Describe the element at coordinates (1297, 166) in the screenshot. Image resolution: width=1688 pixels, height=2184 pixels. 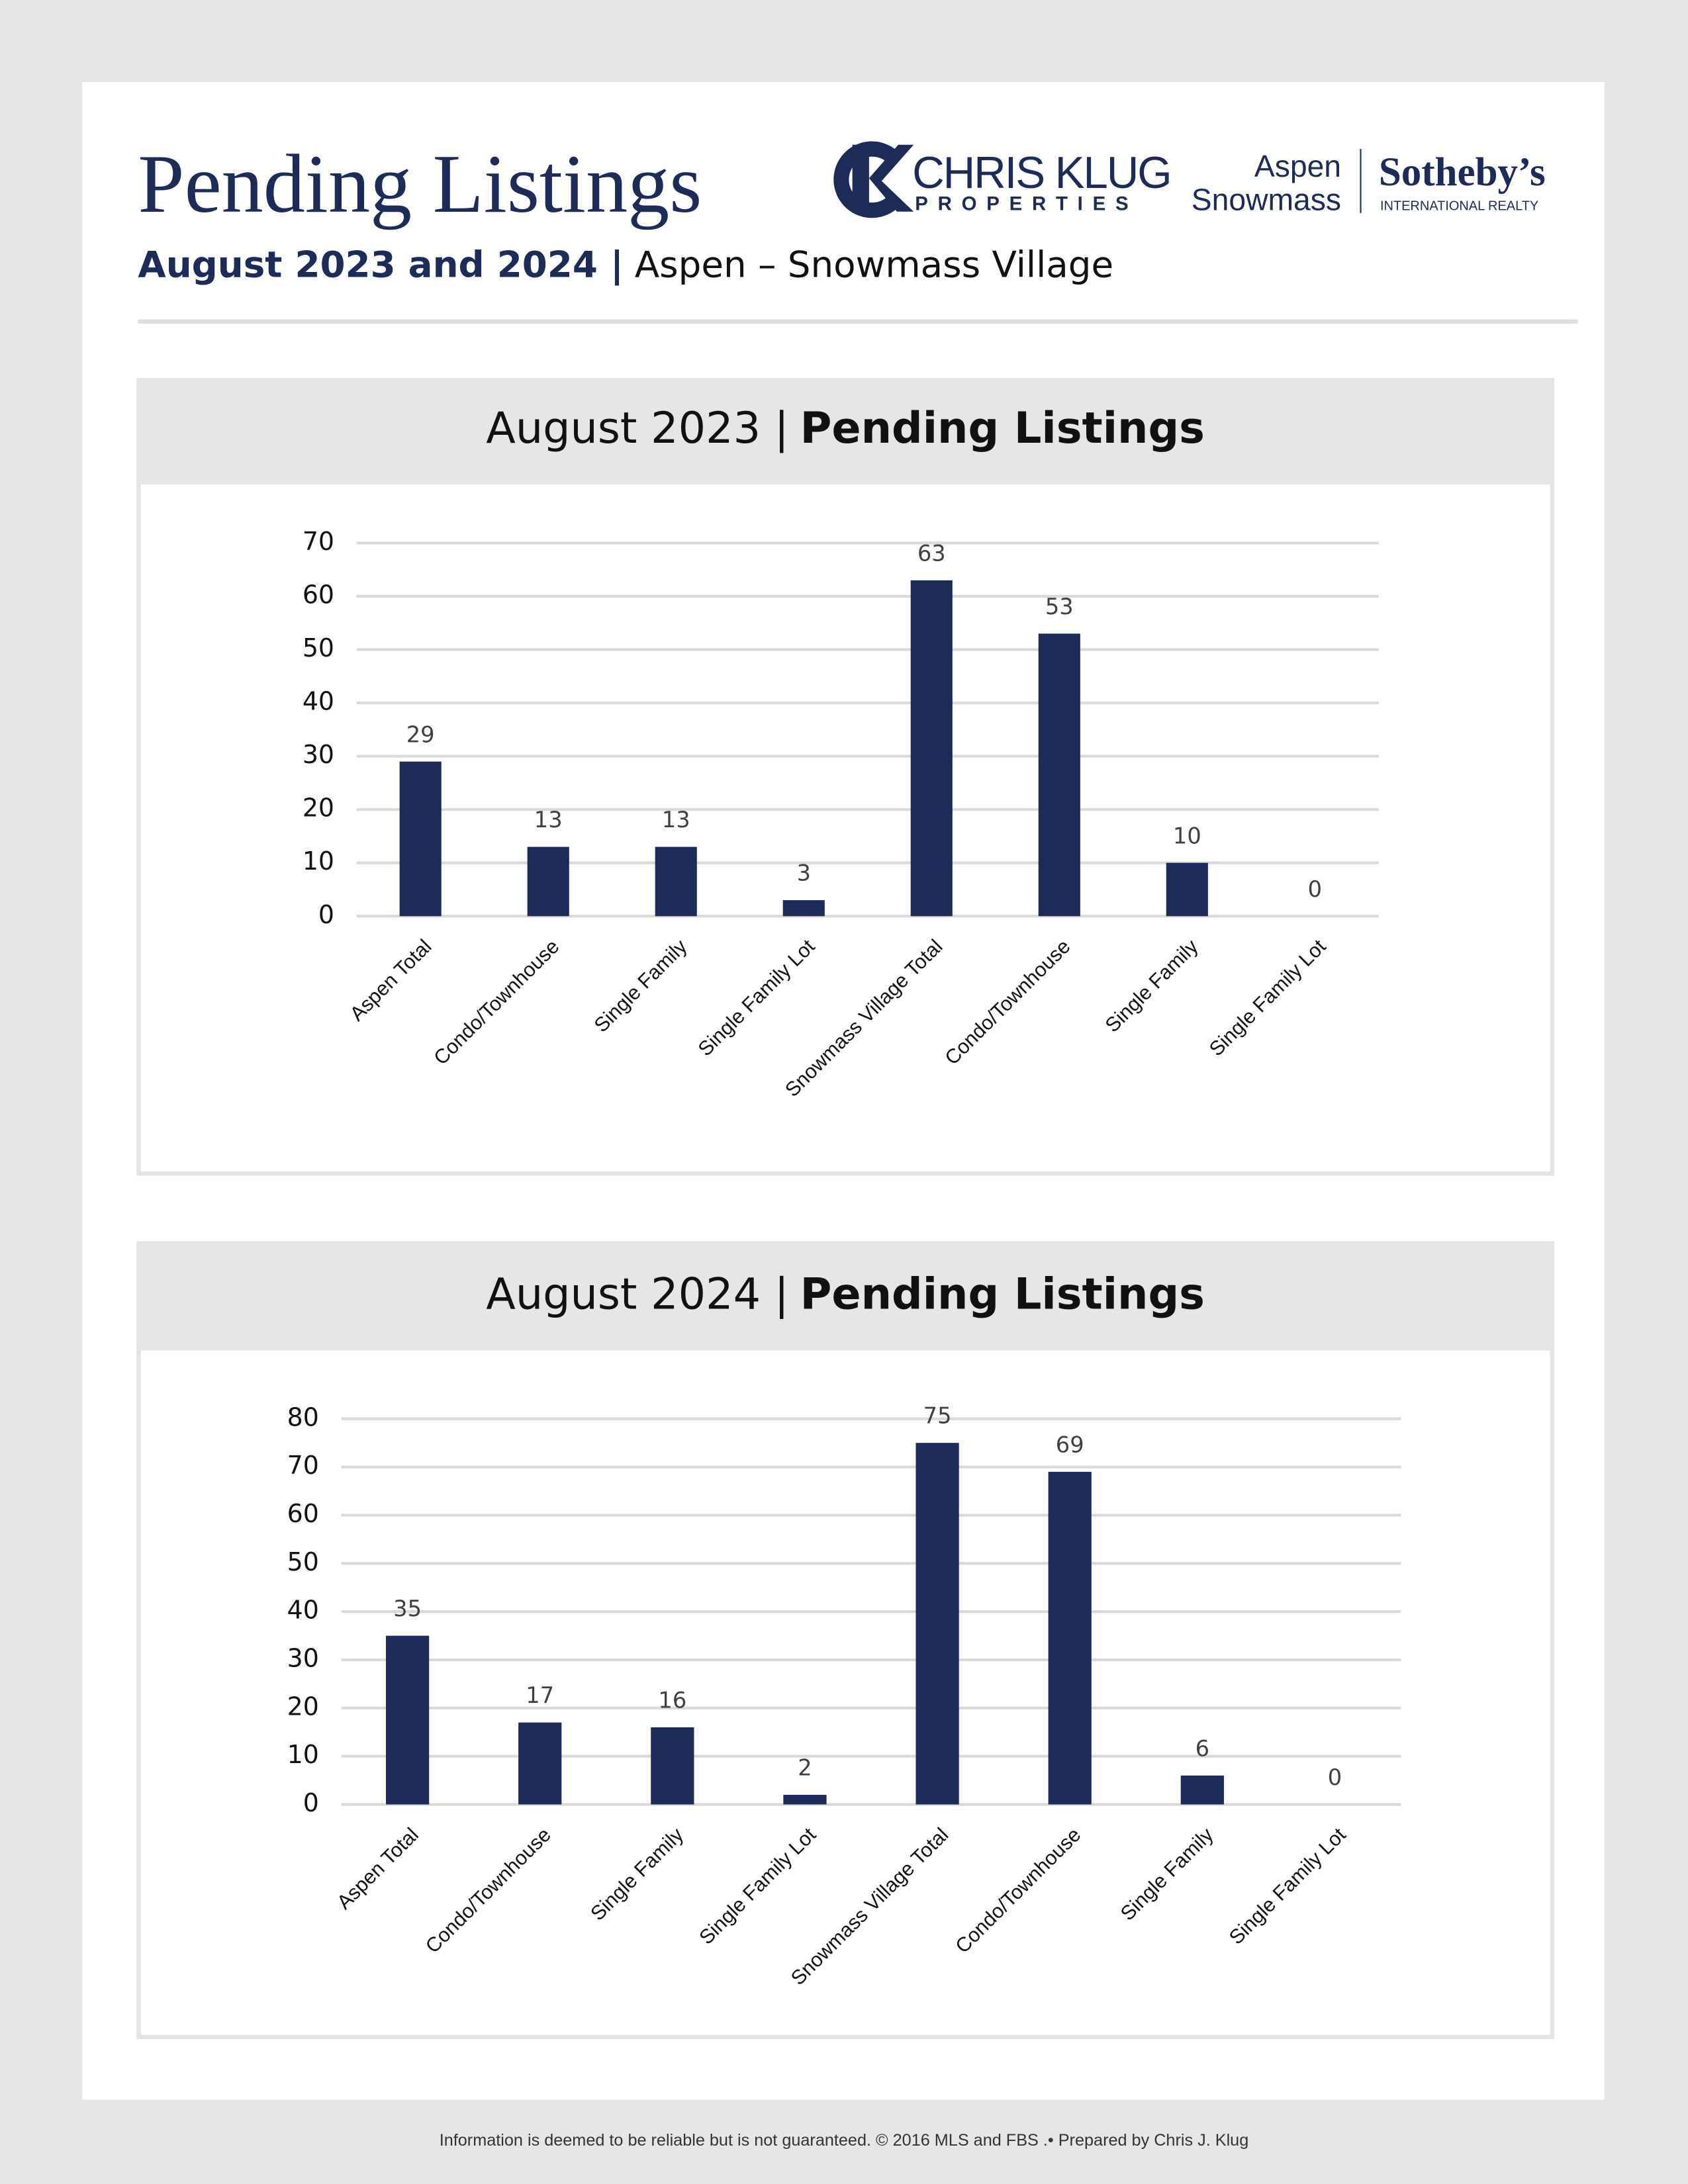
I see `logo-line1: Aspen` at that location.